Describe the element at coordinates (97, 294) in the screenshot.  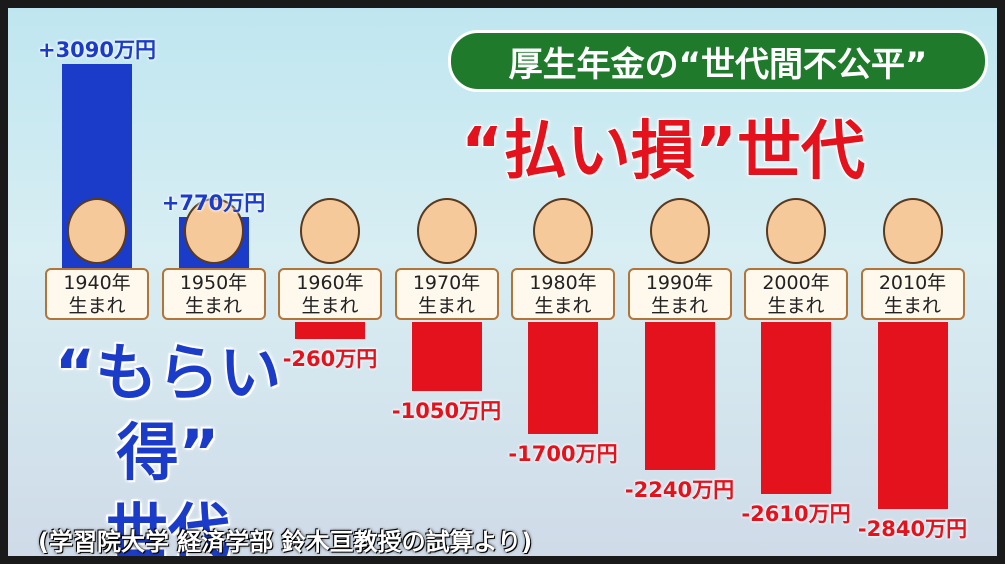
I see `x-tick-label: 1940年 生まれ` at that location.